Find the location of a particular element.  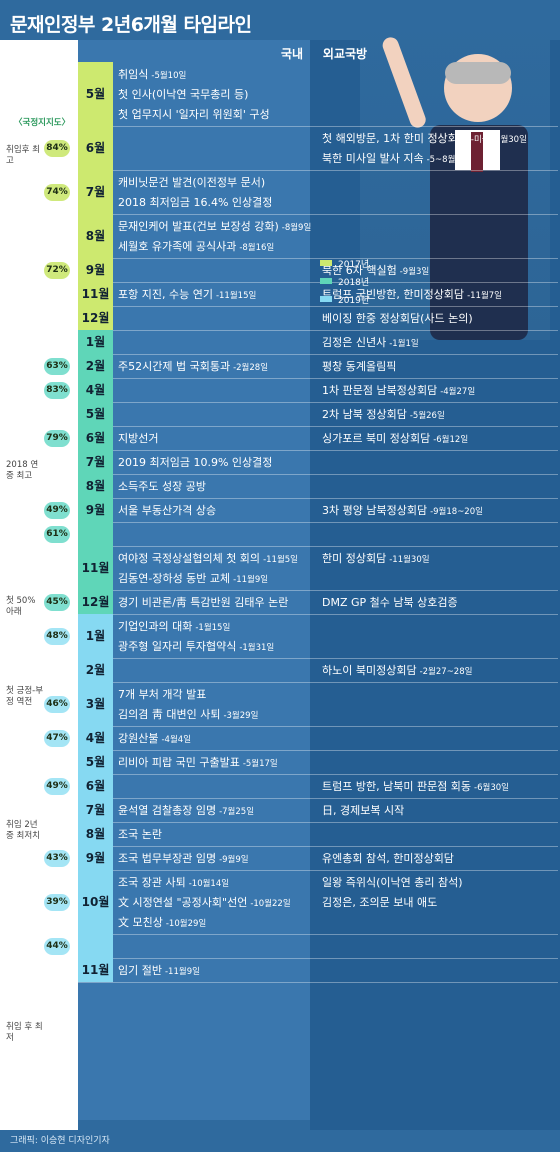

foreign-event: 베이징 한중 정상회담(사드 논의) is located at coordinates (397, 318).